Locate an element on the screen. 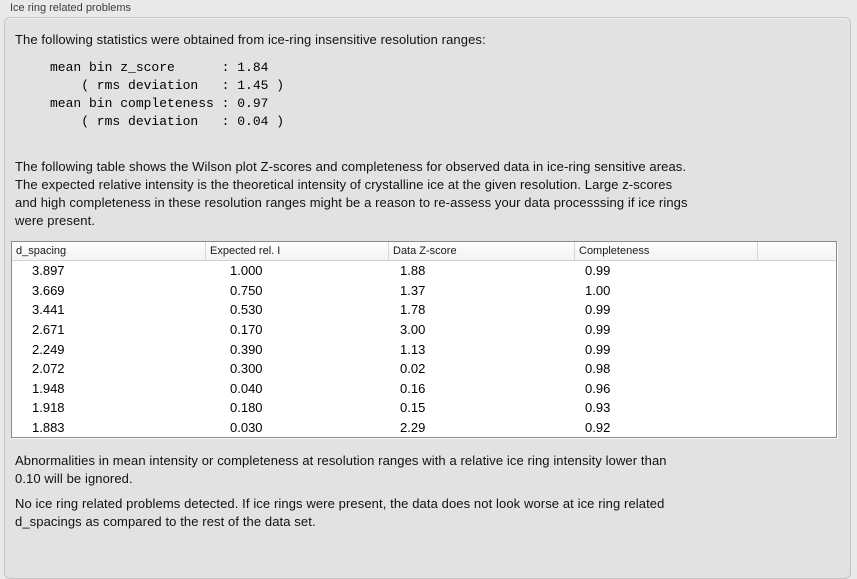 Image resolution: width=857 pixels, height=579 pixels. table-row: 3.897 1.000 1.88 0.99 is located at coordinates (424, 271).